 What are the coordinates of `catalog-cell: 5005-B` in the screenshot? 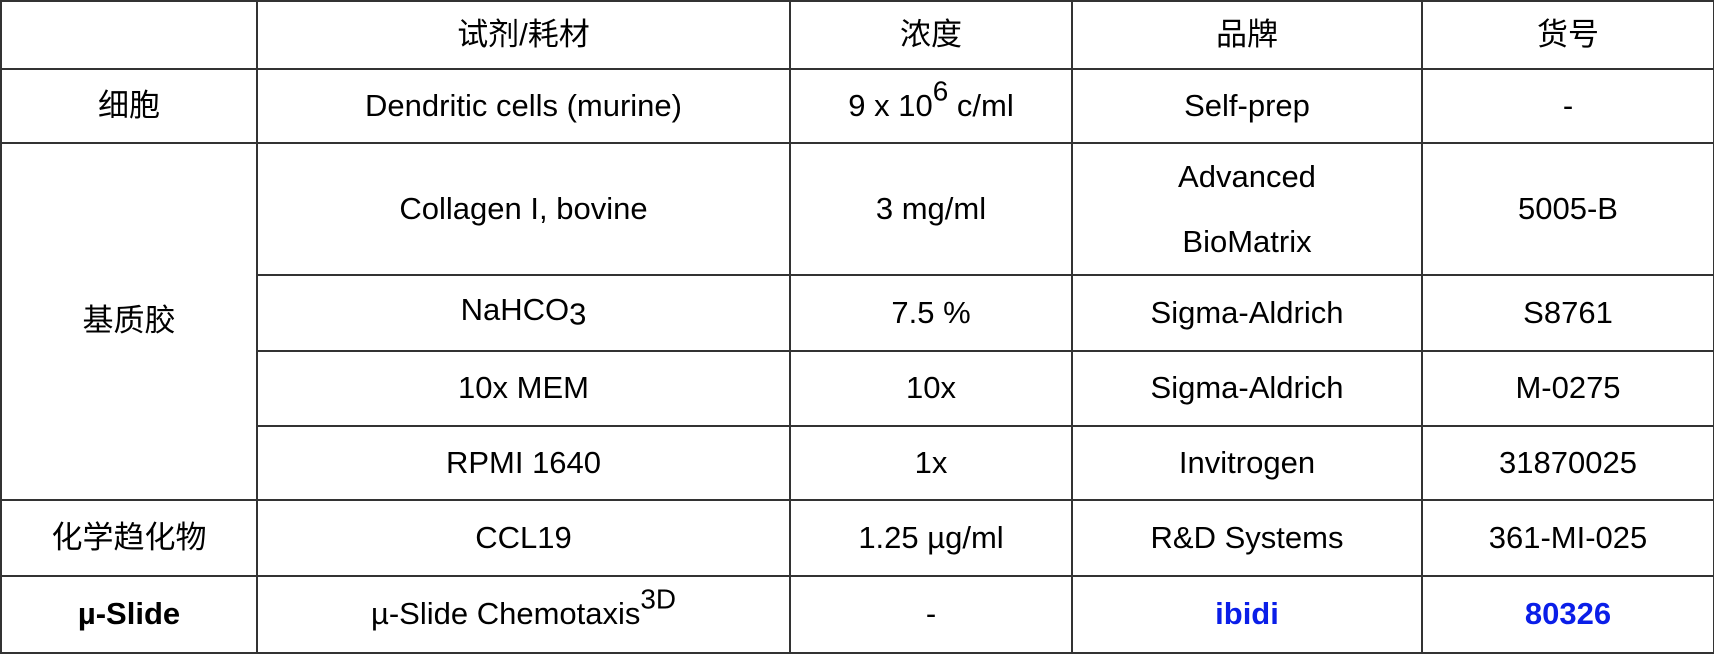 It's located at (1567, 209).